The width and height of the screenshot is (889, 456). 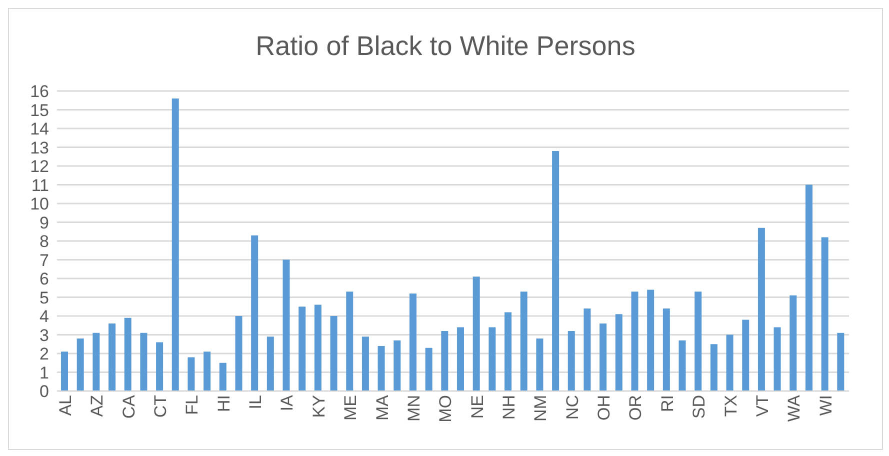 What do you see at coordinates (44, 242) in the screenshot?
I see `y-tick-label: 8` at bounding box center [44, 242].